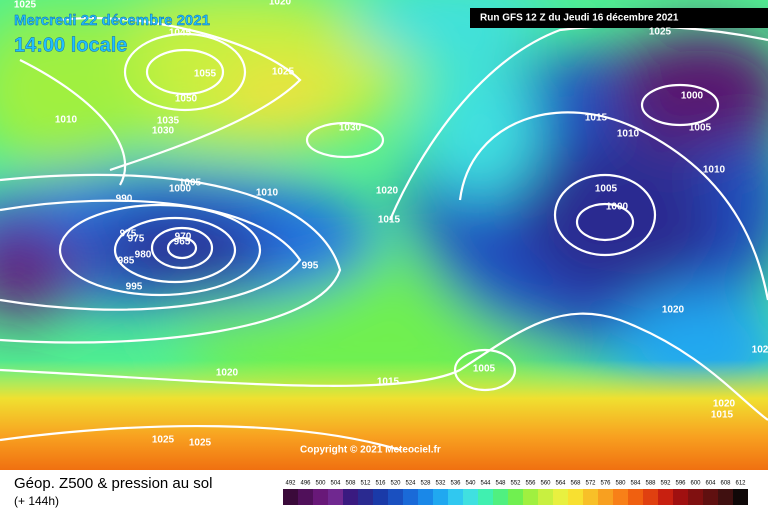 This screenshot has height=517, width=768. What do you see at coordinates (126, 261) in the screenshot?
I see `isobar-label: 985` at bounding box center [126, 261].